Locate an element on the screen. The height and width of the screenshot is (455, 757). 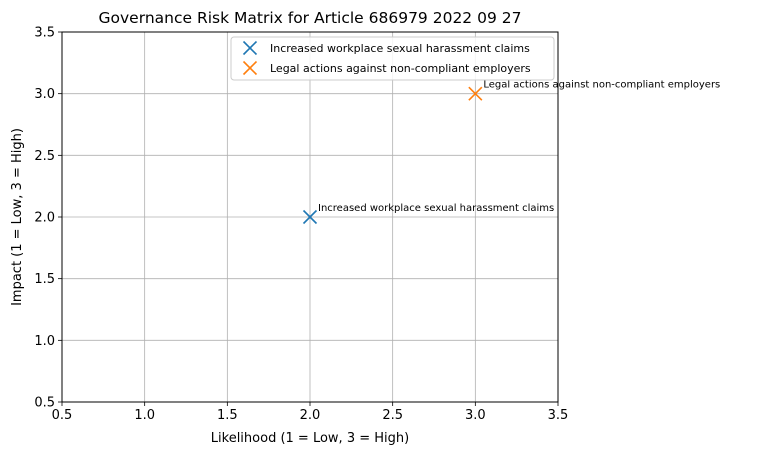
y-tick-label: 2.5 is located at coordinates (44, 156).